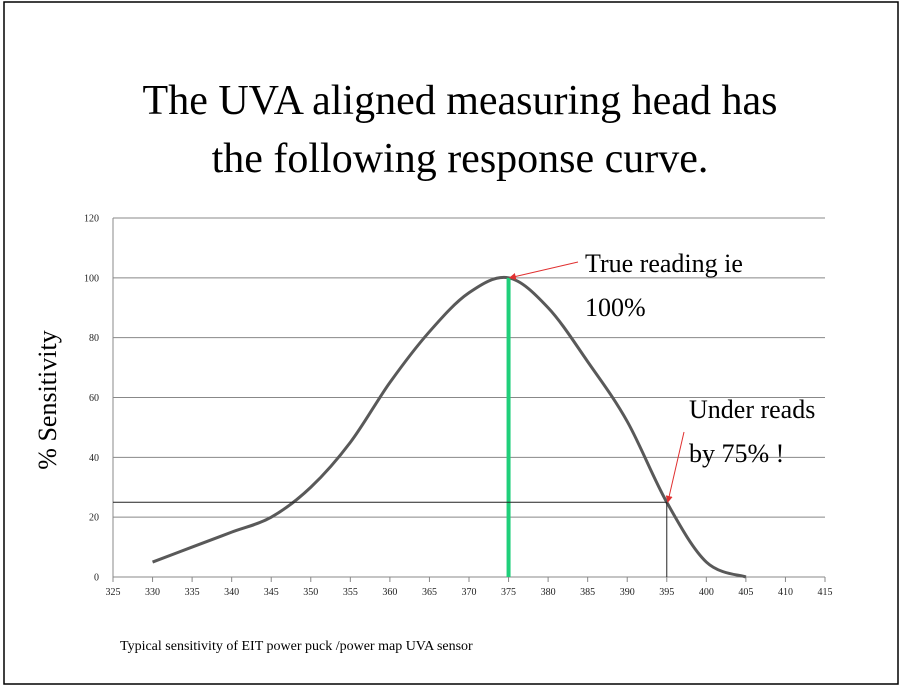  What do you see at coordinates (785, 592) in the screenshot?
I see `x-tick-label: 410` at bounding box center [785, 592].